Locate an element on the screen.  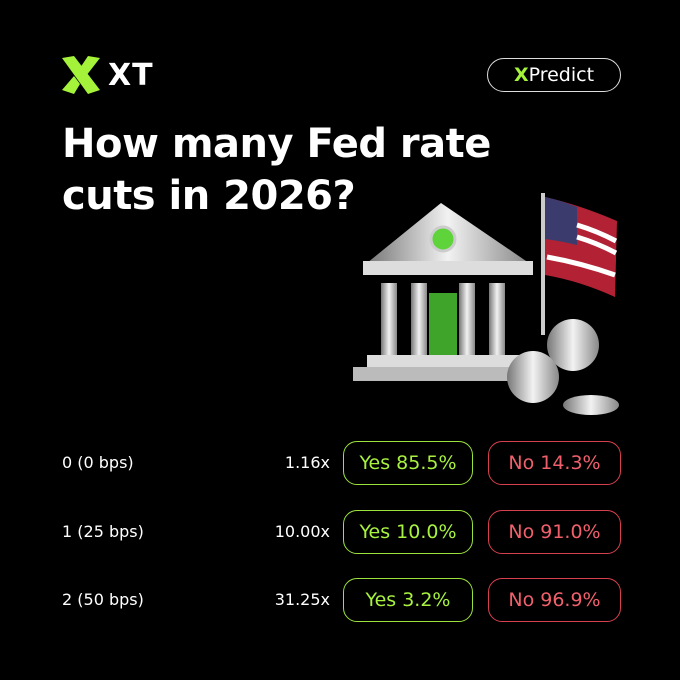
multiplier: 10.00x is located at coordinates (302, 531).